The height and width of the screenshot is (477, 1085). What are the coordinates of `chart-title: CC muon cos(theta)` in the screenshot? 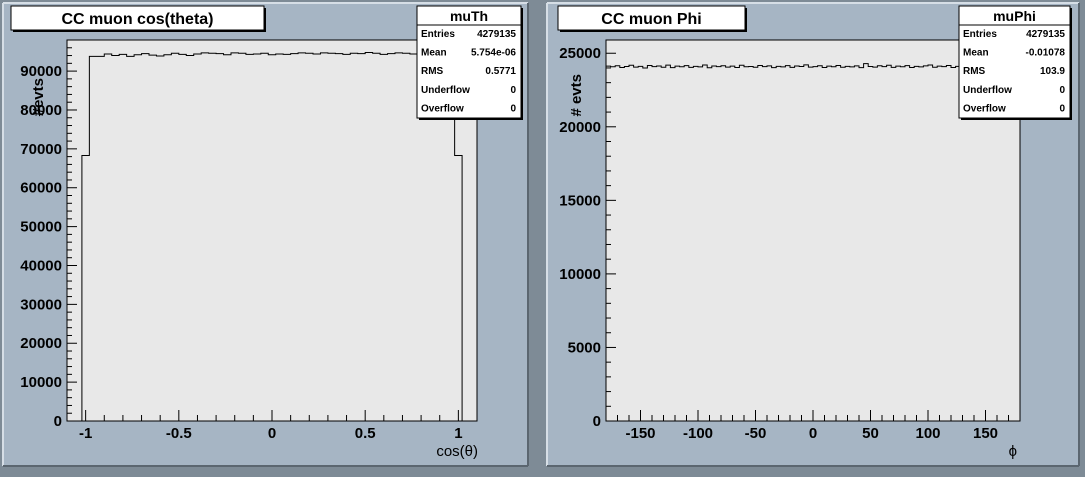 It's located at (138, 19).